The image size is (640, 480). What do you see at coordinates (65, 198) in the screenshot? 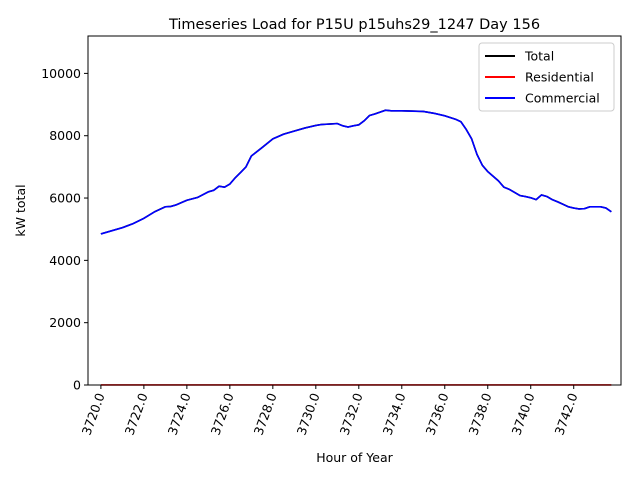
I see `y-tick-label: 6000` at bounding box center [65, 198].